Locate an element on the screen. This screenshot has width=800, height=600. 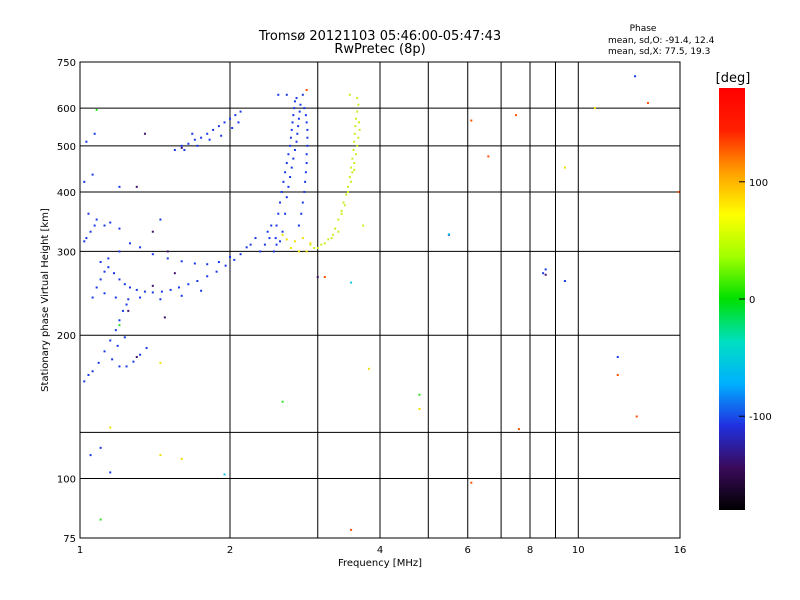
x-tick-label: 16 is located at coordinates (680, 550).